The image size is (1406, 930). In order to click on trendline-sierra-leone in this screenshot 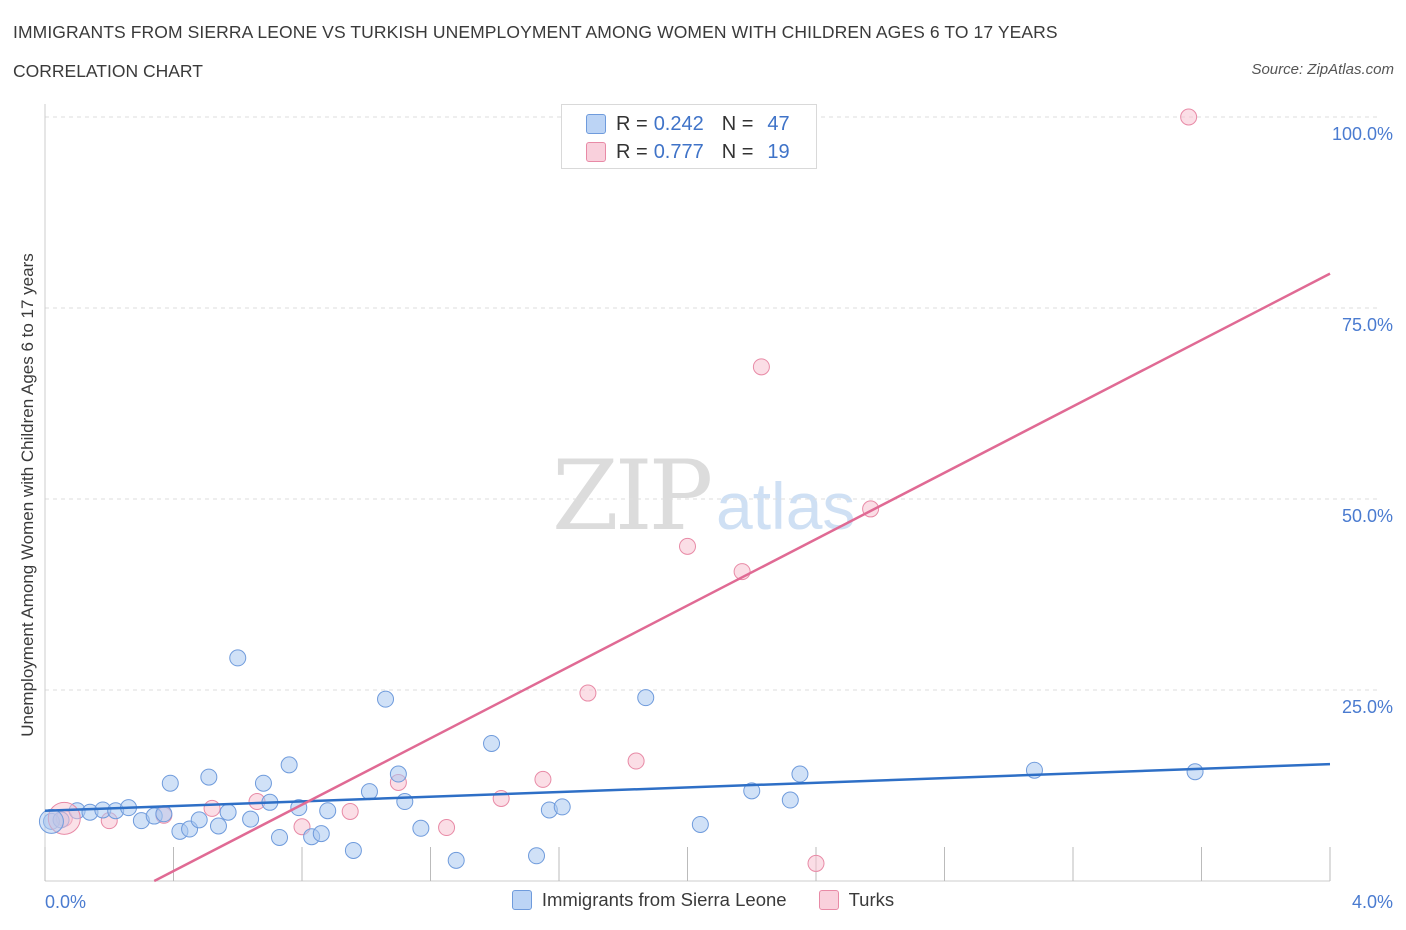, I will do `click(687, 787)`.